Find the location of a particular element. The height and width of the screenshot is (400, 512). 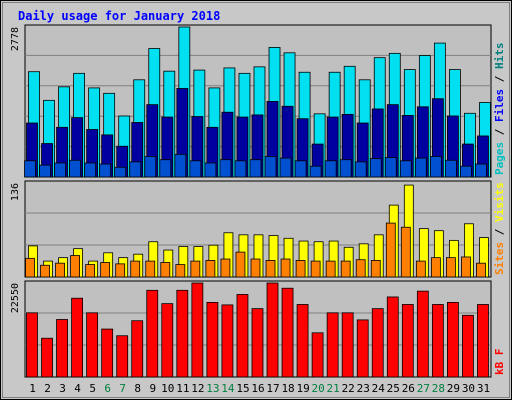

day-label-17: 17 is located at coordinates (272, 388).